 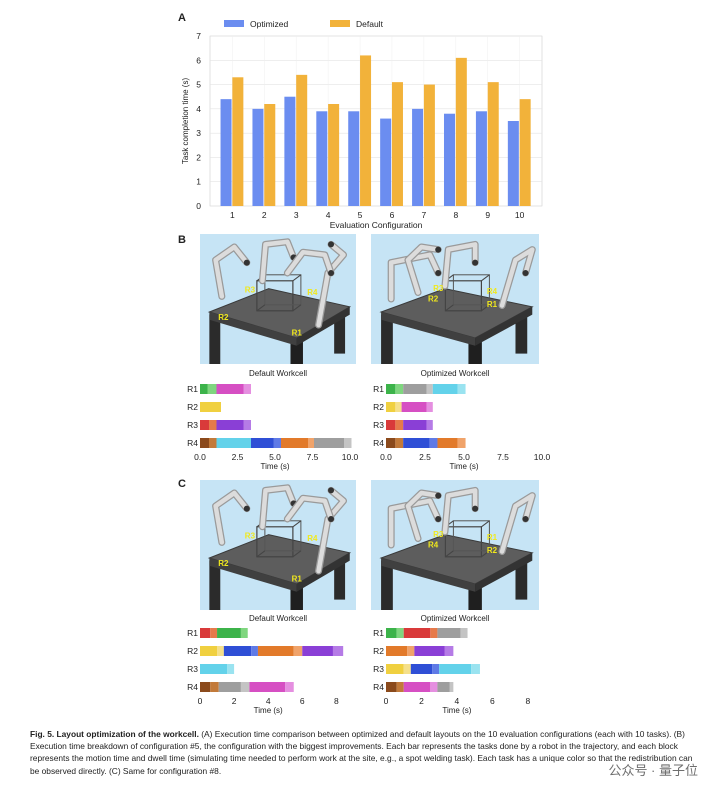 What do you see at coordinates (296, 215) in the screenshot?
I see `x-tick-label: 3` at bounding box center [296, 215].